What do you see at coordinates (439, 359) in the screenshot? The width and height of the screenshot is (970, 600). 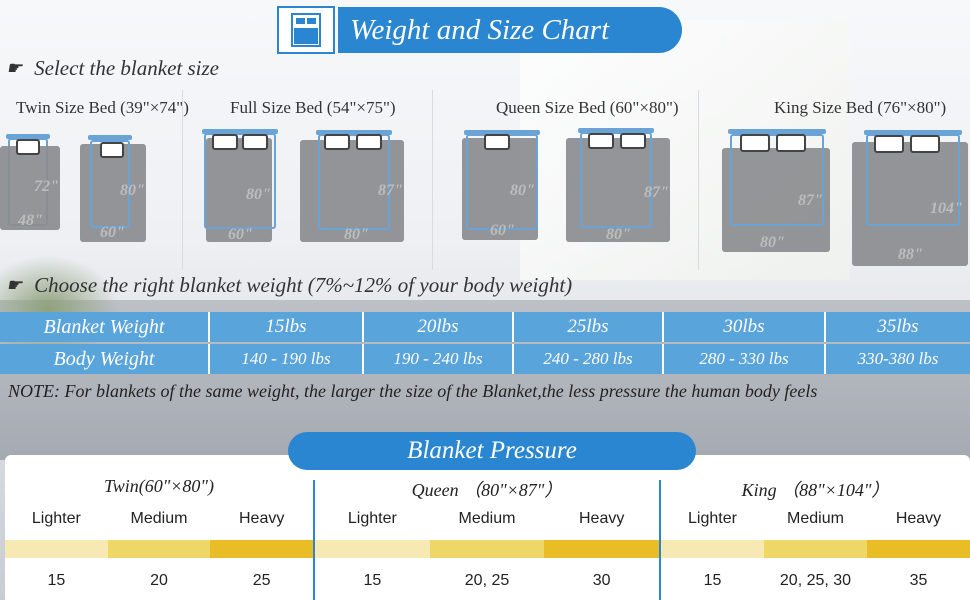 I see `table-cell: 190 - 240 lbs` at bounding box center [439, 359].